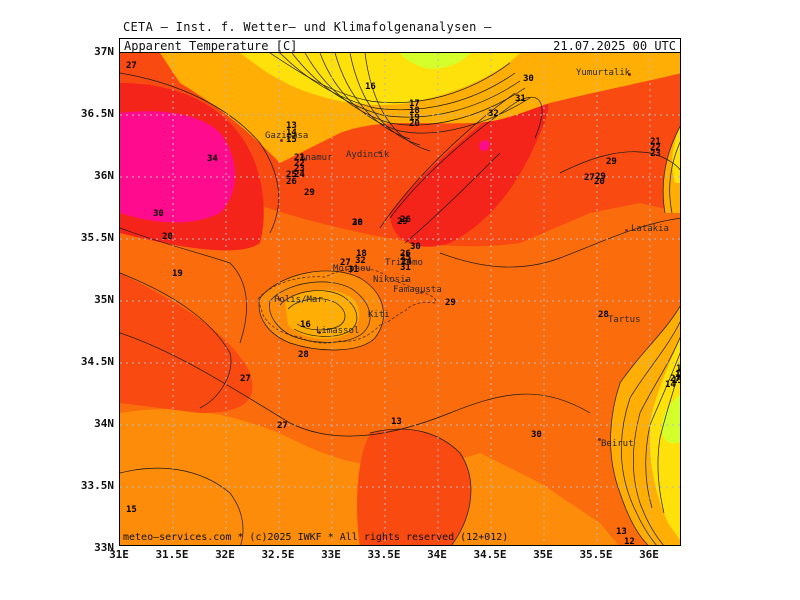  What do you see at coordinates (379, 315) in the screenshot?
I see `city-label: Kiti` at bounding box center [379, 315].